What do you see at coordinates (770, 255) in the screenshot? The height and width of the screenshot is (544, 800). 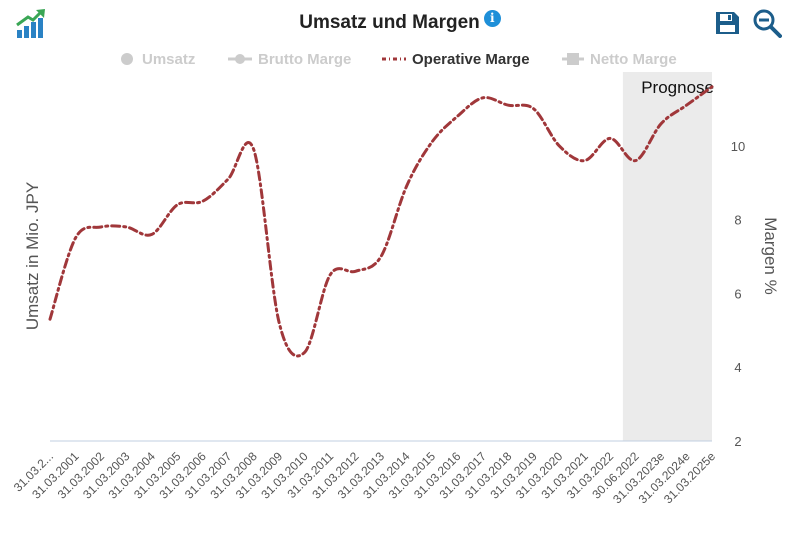 I see `y-axis-title-right: Margen %` at bounding box center [770, 255].